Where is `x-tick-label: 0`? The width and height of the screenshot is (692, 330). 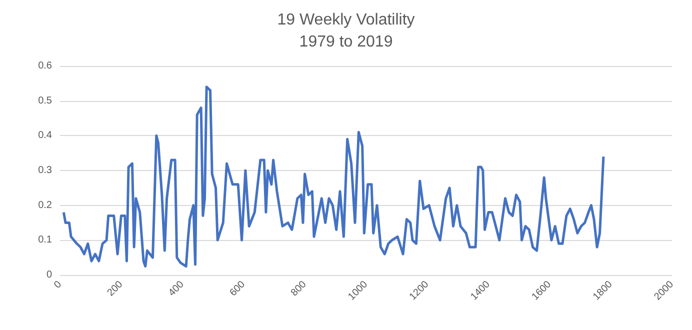 x-tick-label: 0 is located at coordinates (58, 284).